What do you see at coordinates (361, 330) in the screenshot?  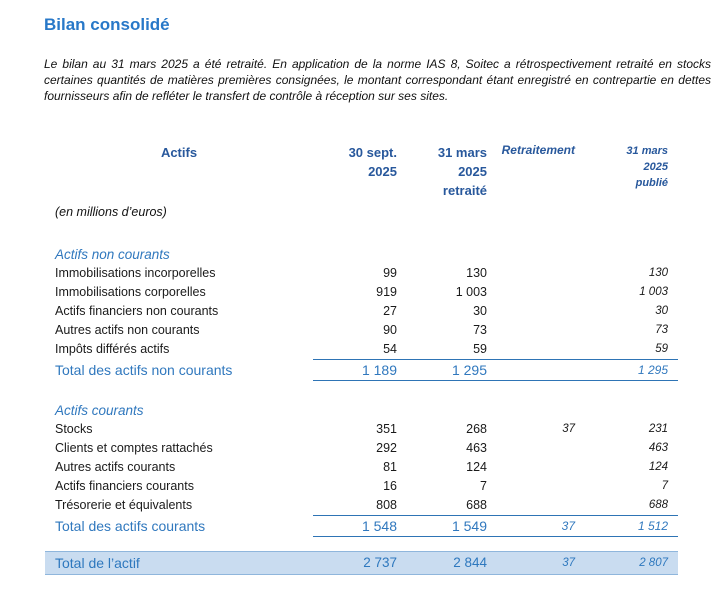 I see `table-row: Autres actifs non courants 90 73 73` at bounding box center [361, 330].